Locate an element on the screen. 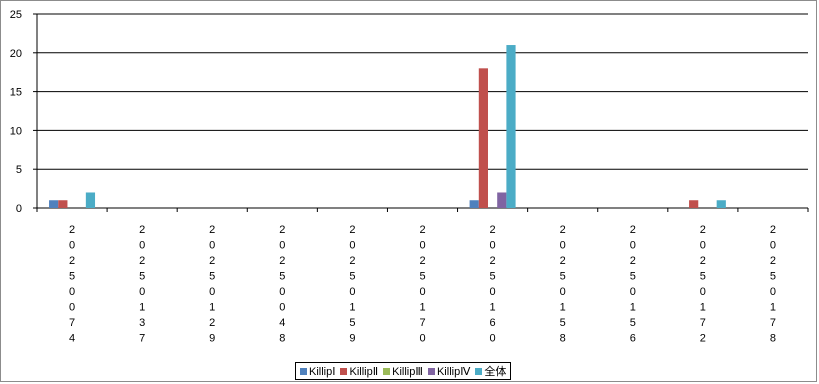 The height and width of the screenshot is (384, 819). legend-item: KillipⅡ is located at coordinates (359, 371).